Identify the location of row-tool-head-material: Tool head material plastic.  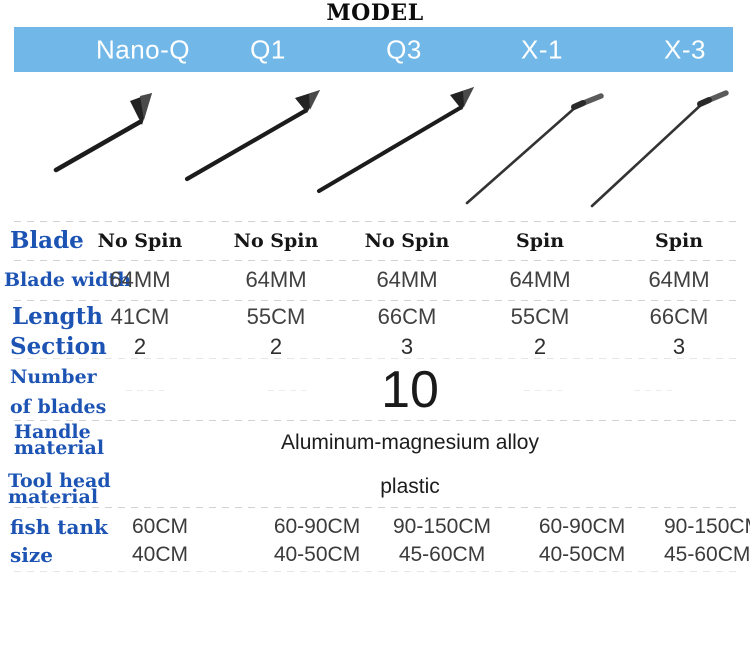
(375, 486).